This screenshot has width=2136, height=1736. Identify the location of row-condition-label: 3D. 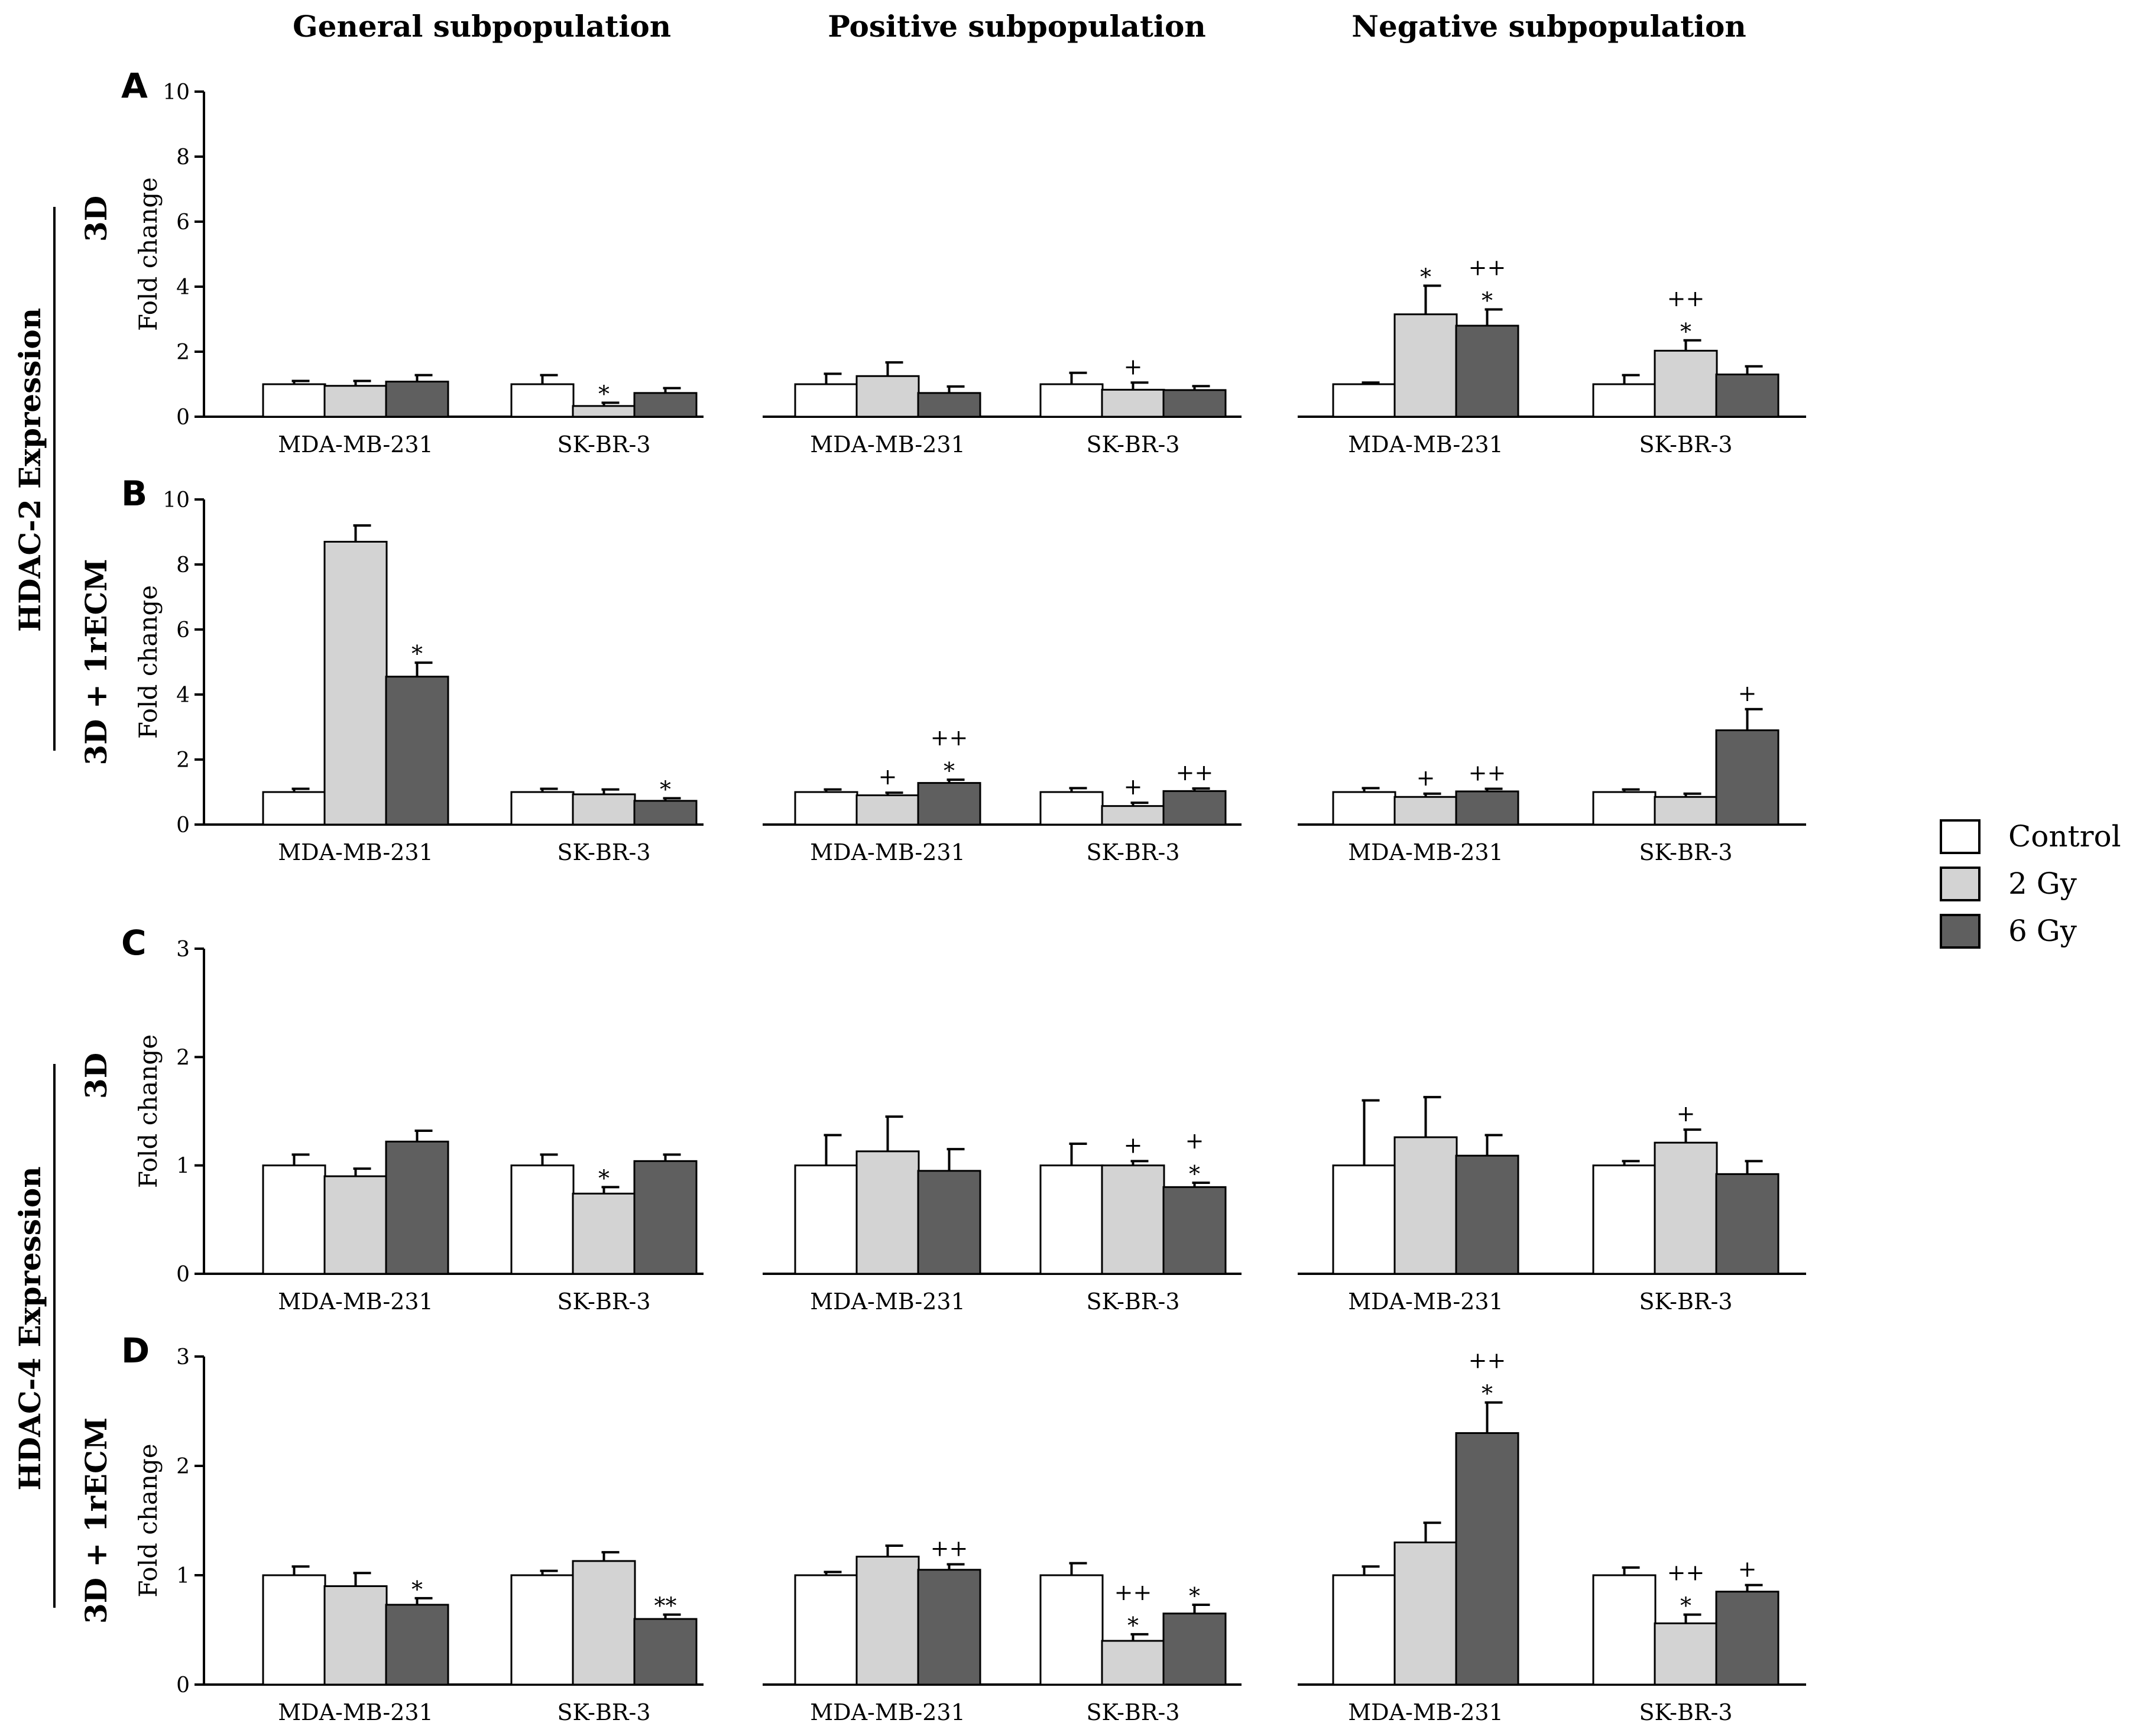
(96, 1076).